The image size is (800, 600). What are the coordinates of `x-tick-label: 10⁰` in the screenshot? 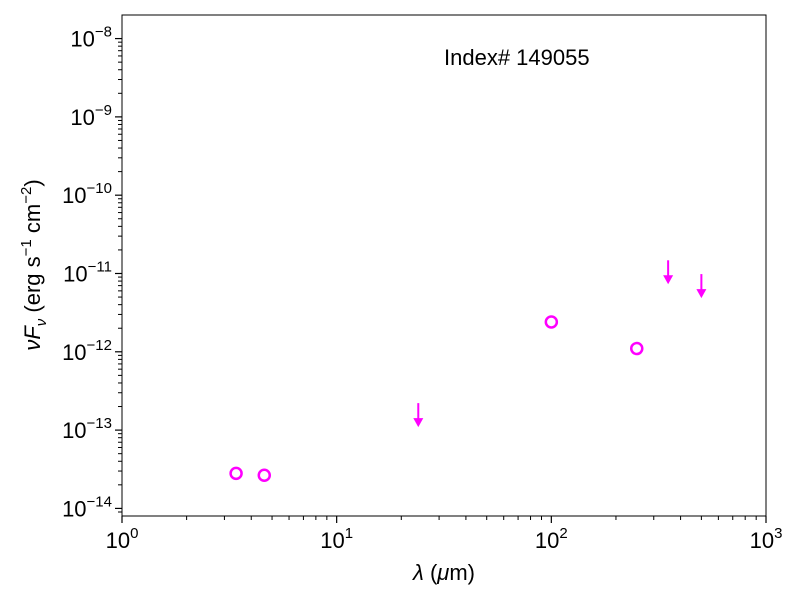 It's located at (122, 539).